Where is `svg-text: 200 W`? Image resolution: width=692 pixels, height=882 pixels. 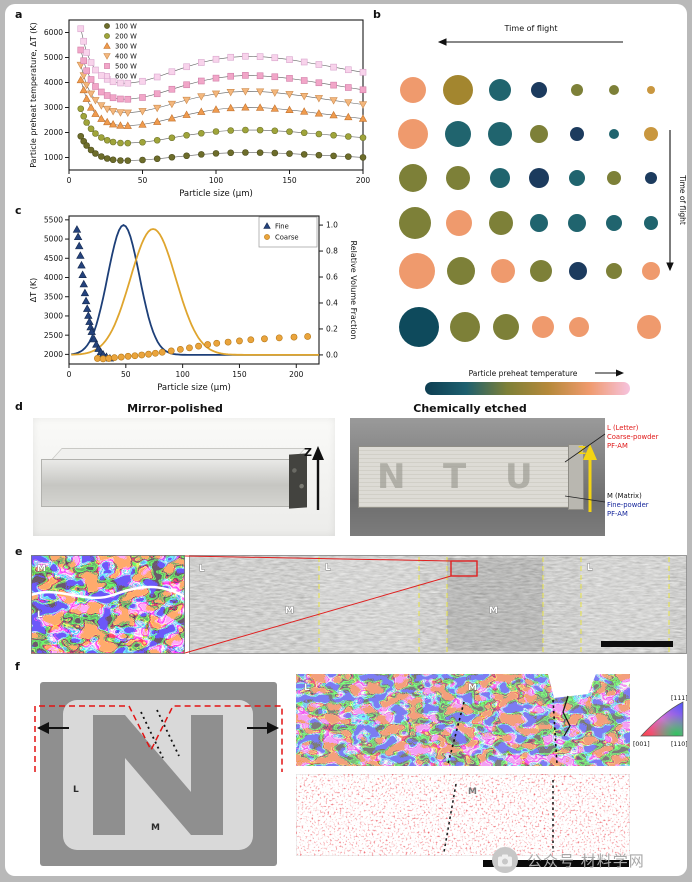
svg-text: 200 W is located at coordinates (126, 36).